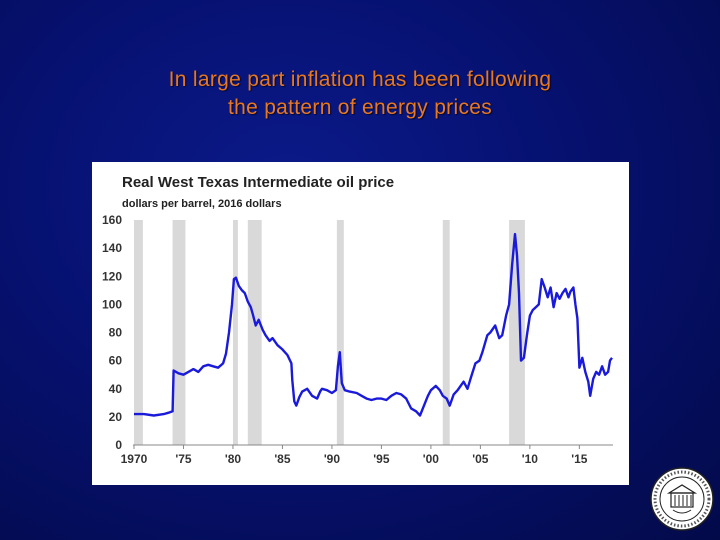  I want to click on y-tick-label: 0, so click(118, 445).